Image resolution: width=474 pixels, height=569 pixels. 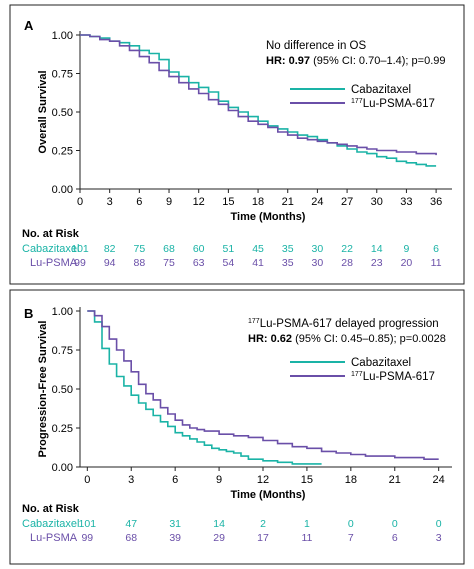 I want to click on risk-cell-lu: 3, so click(x=439, y=538).